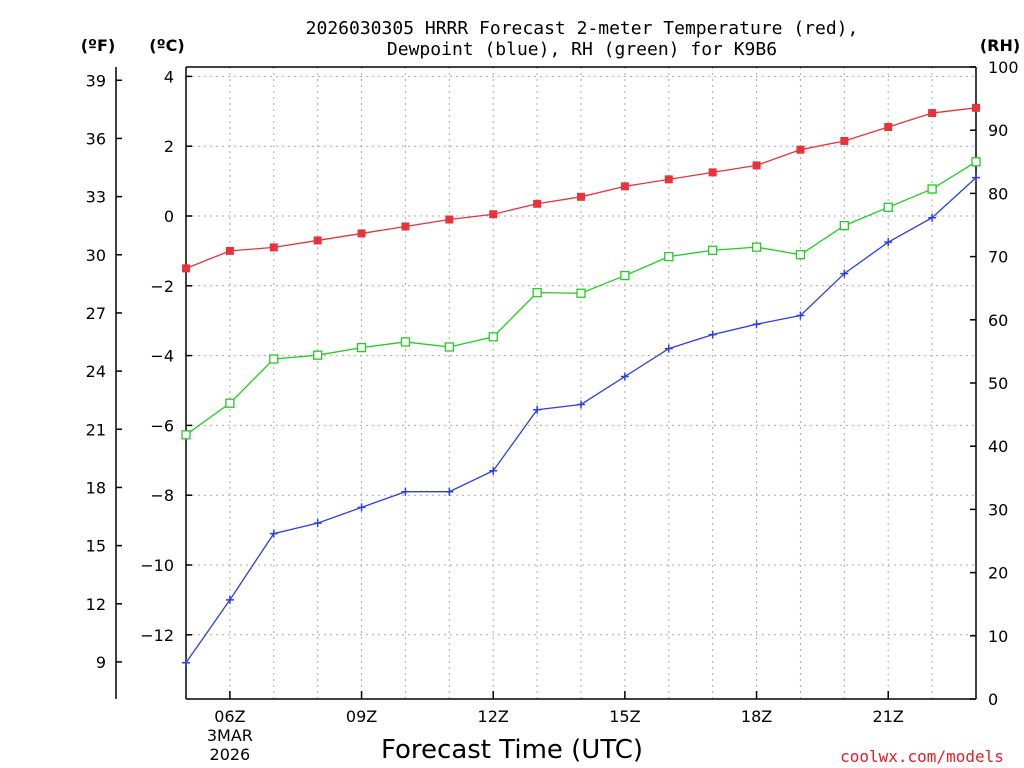 The height and width of the screenshot is (768, 1024). What do you see at coordinates (96, 197) in the screenshot?
I see `fahrenheit-tick-label: 33` at bounding box center [96, 197].